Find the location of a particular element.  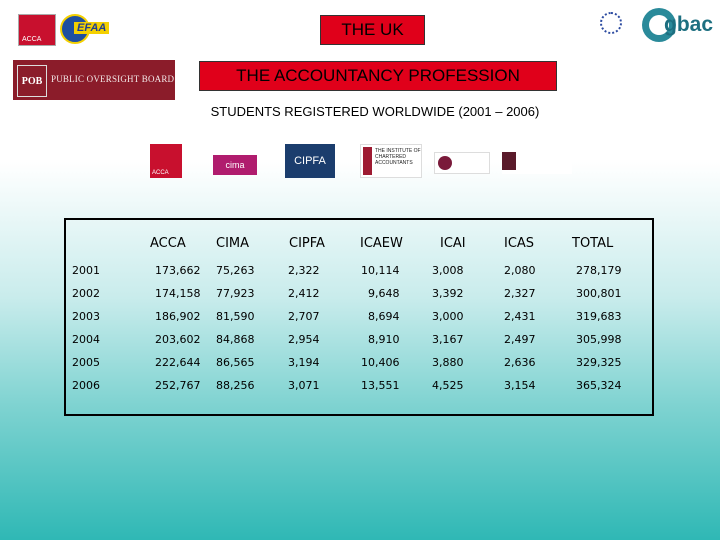

cell-total: 329,325 is located at coordinates (599, 362).